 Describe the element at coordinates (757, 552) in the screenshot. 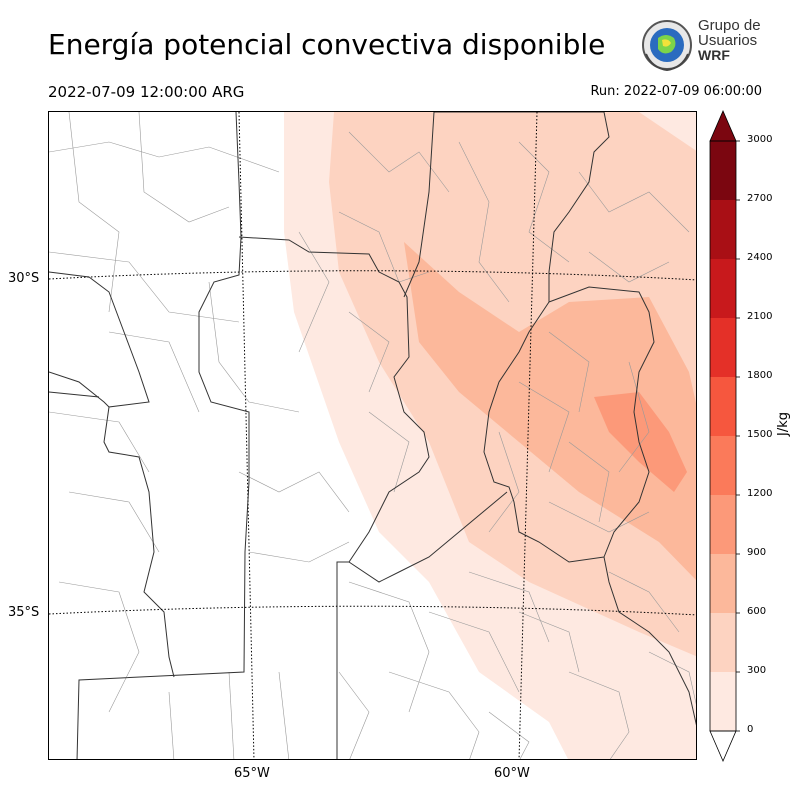

I see `colorbar-tick-label: 900` at that location.